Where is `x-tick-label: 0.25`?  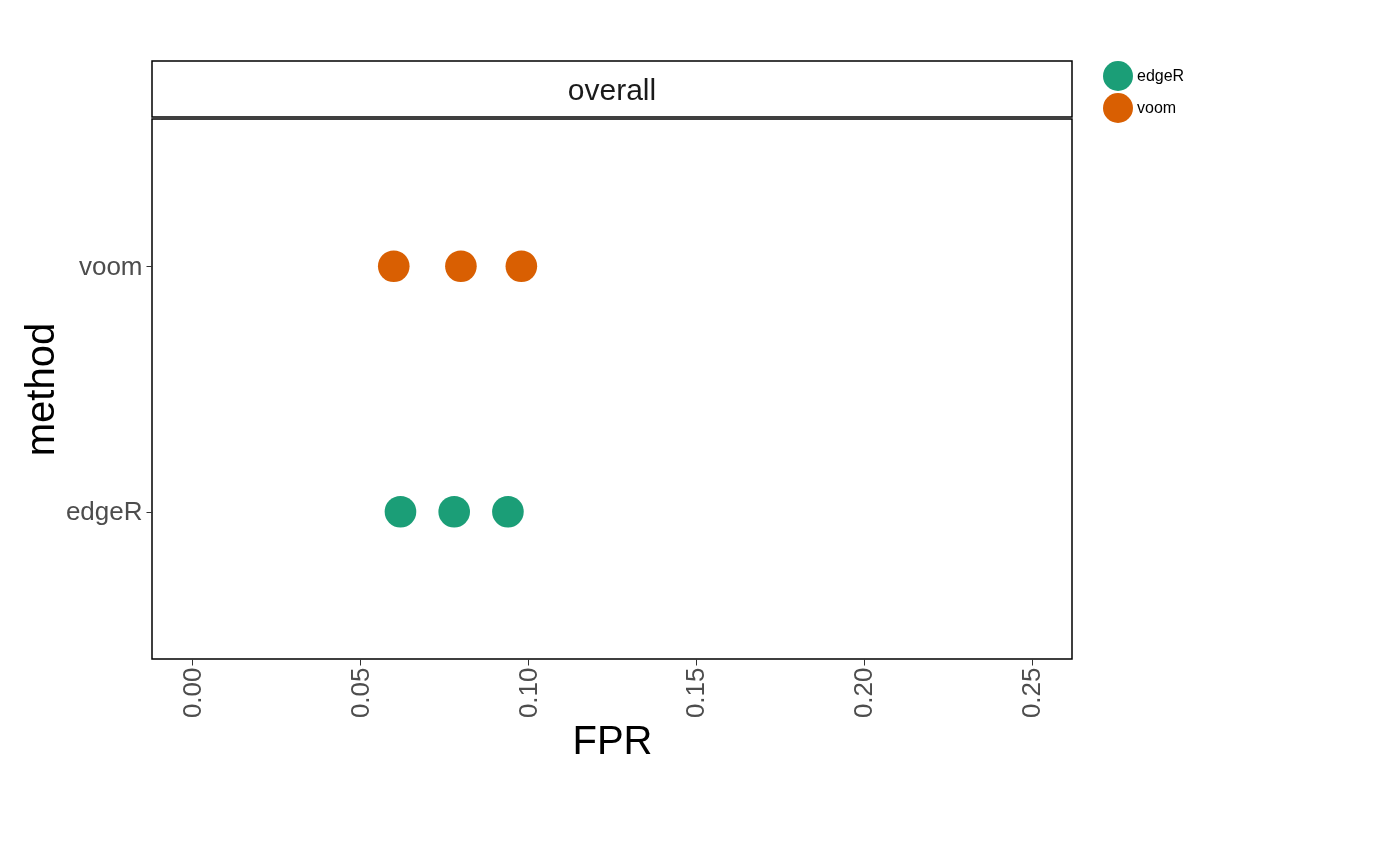
x-tick-label: 0.25 is located at coordinates (1031, 693).